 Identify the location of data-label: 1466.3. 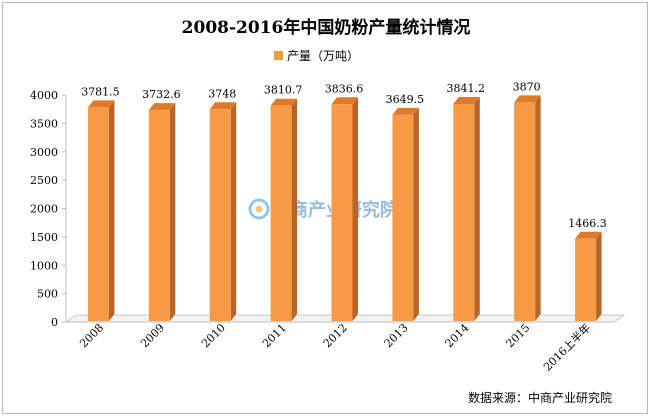
(587, 223).